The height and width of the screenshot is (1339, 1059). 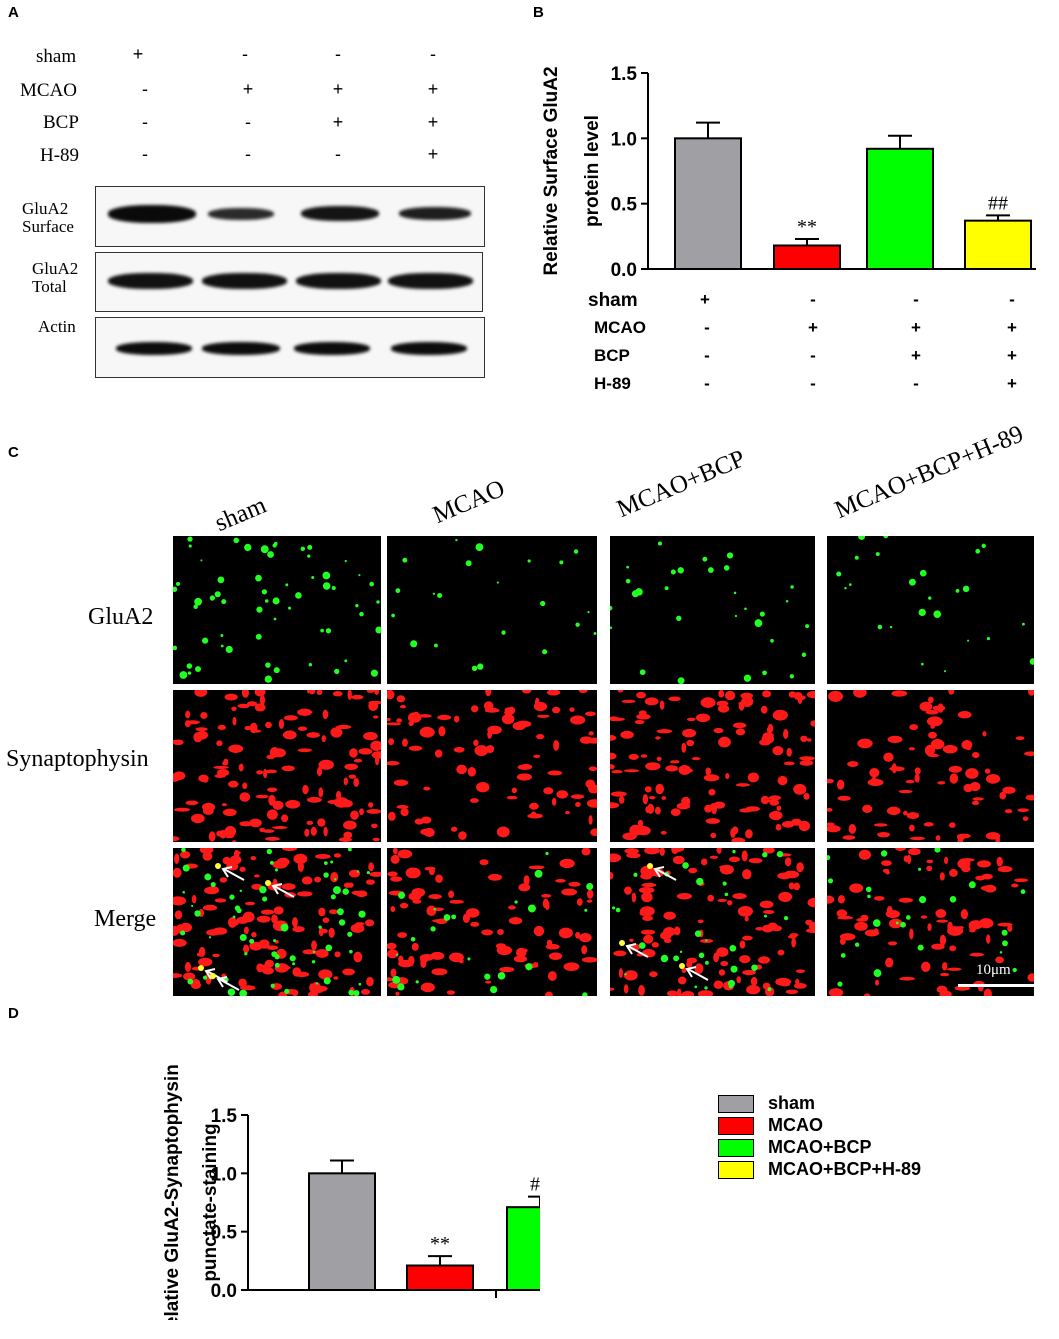 I want to click on arrow-head, so click(x=631, y=949).